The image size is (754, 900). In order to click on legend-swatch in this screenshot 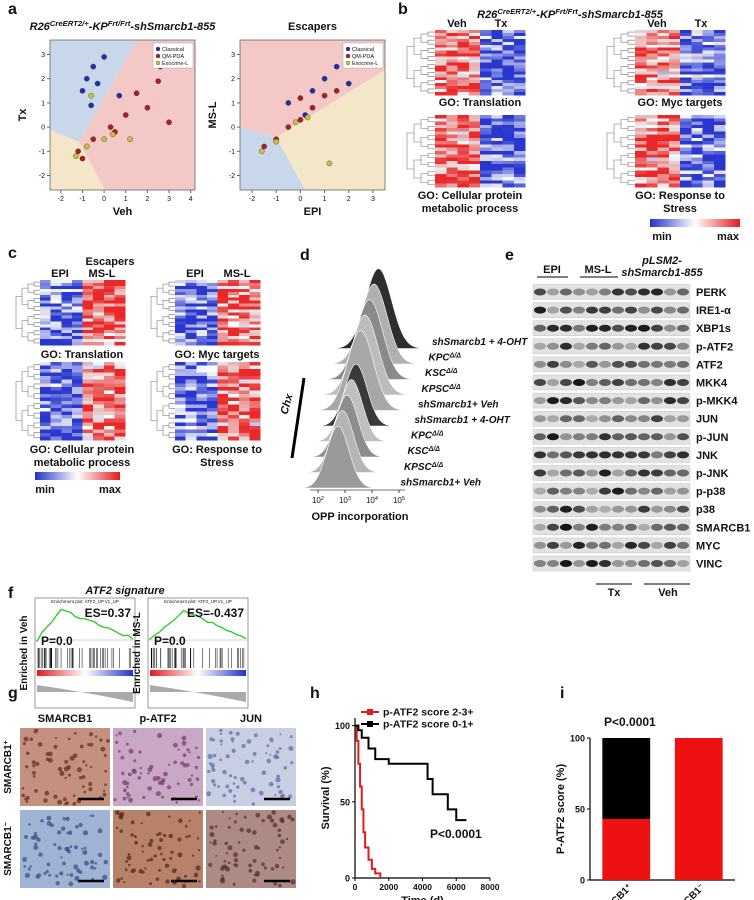, I will do `click(158, 56)`.